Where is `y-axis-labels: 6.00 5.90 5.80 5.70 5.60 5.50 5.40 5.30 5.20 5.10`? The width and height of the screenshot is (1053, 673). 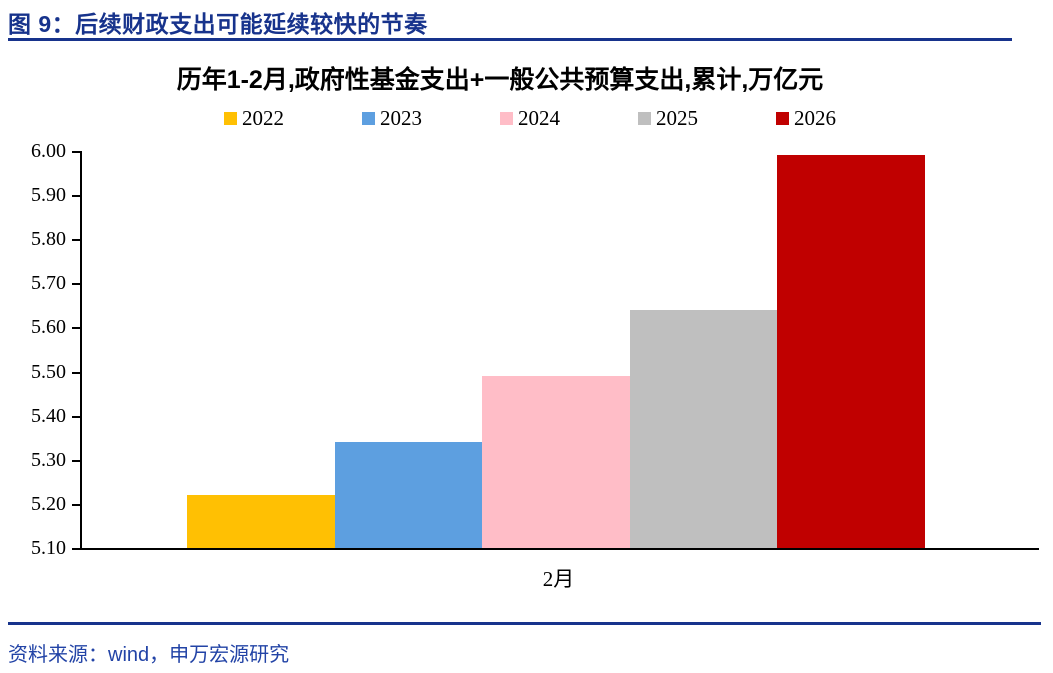 y-axis-labels: 6.00 5.90 5.80 5.70 5.60 5.50 5.40 5.30 5.20 5.10 is located at coordinates (33, 349).